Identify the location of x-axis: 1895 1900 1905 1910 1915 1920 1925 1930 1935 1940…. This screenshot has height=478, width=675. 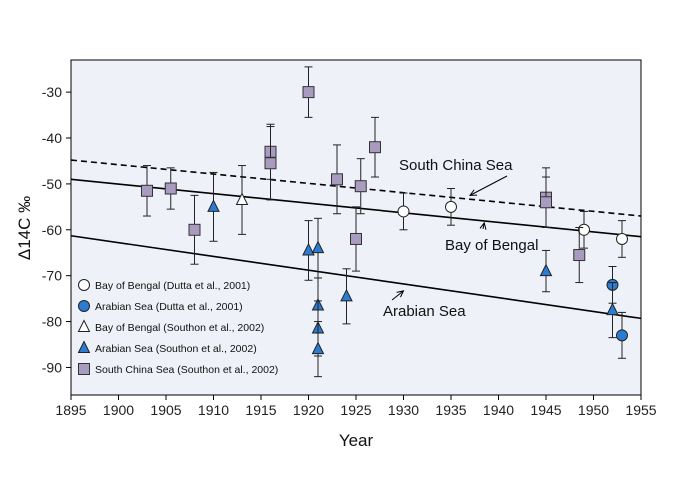
(356, 406).